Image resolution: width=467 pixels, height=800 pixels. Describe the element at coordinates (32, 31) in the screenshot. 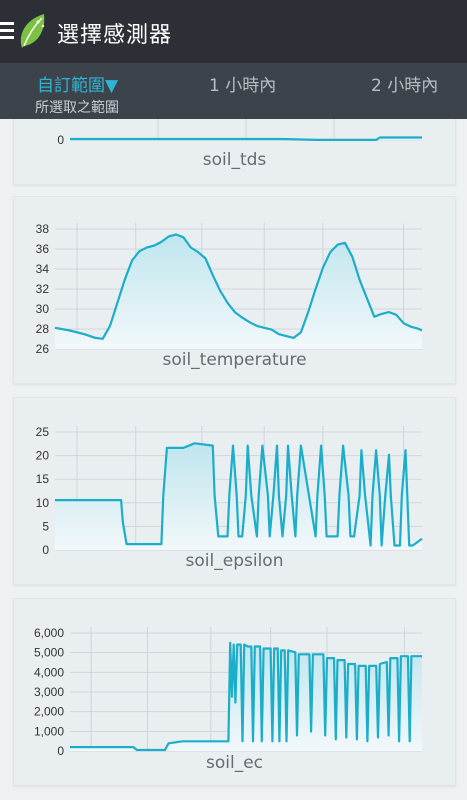

I see `leaf-logo-icon` at that location.